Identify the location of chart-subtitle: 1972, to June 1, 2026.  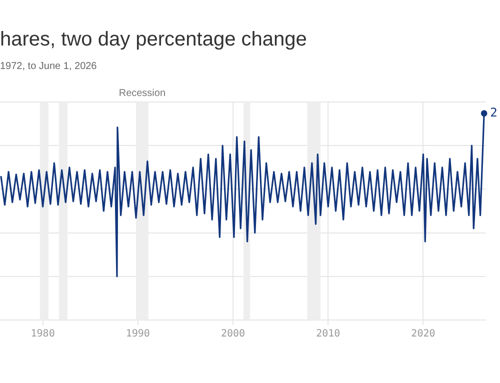
(49, 66).